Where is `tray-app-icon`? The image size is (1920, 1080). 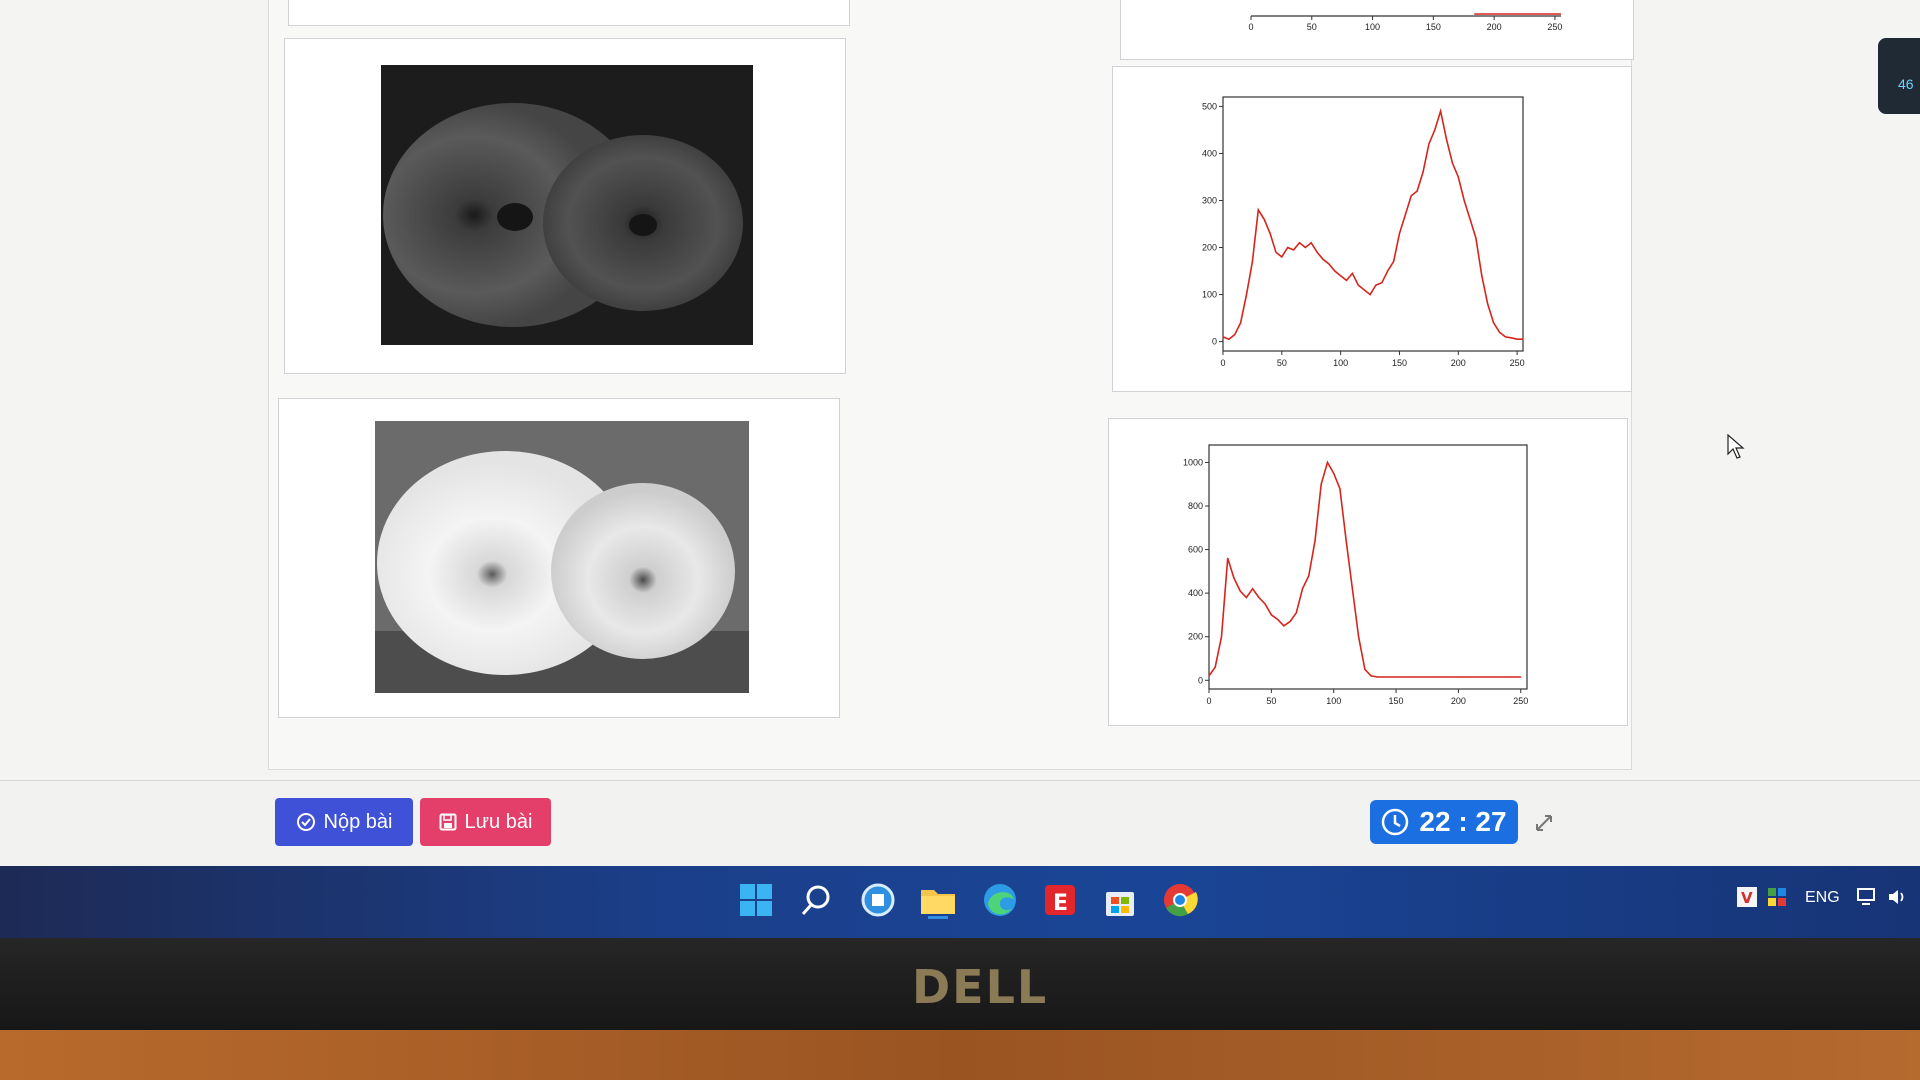
tray-app-icon is located at coordinates (1777, 897).